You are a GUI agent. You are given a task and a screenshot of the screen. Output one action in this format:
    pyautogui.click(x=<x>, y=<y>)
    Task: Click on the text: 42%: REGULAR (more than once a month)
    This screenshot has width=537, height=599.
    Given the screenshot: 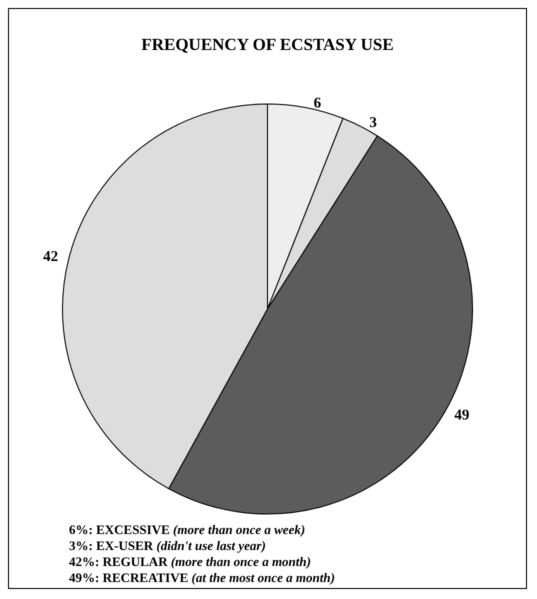 What is the action you would take?
    pyautogui.click(x=190, y=561)
    